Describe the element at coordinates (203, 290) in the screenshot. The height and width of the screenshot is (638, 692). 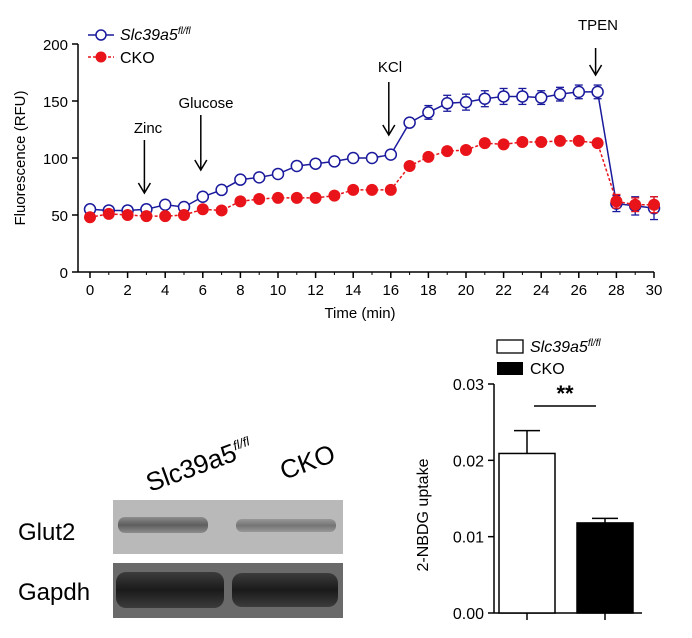
I see `x-tick-label: 6` at that location.